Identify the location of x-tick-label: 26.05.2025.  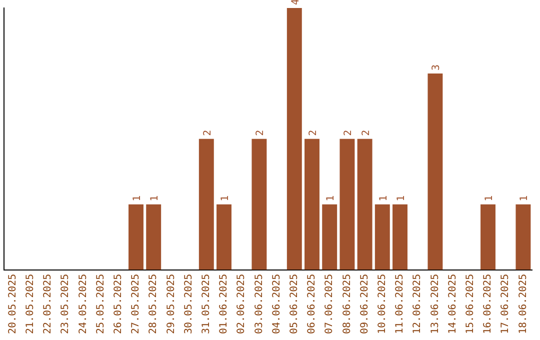
(118, 304).